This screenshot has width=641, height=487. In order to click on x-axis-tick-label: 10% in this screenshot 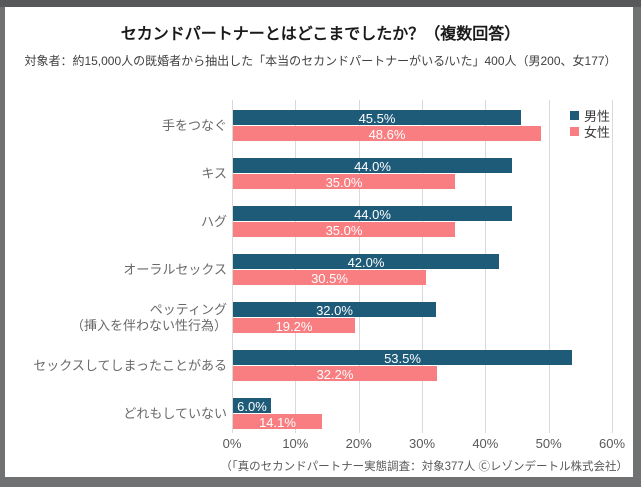, I will do `click(295, 443)`.